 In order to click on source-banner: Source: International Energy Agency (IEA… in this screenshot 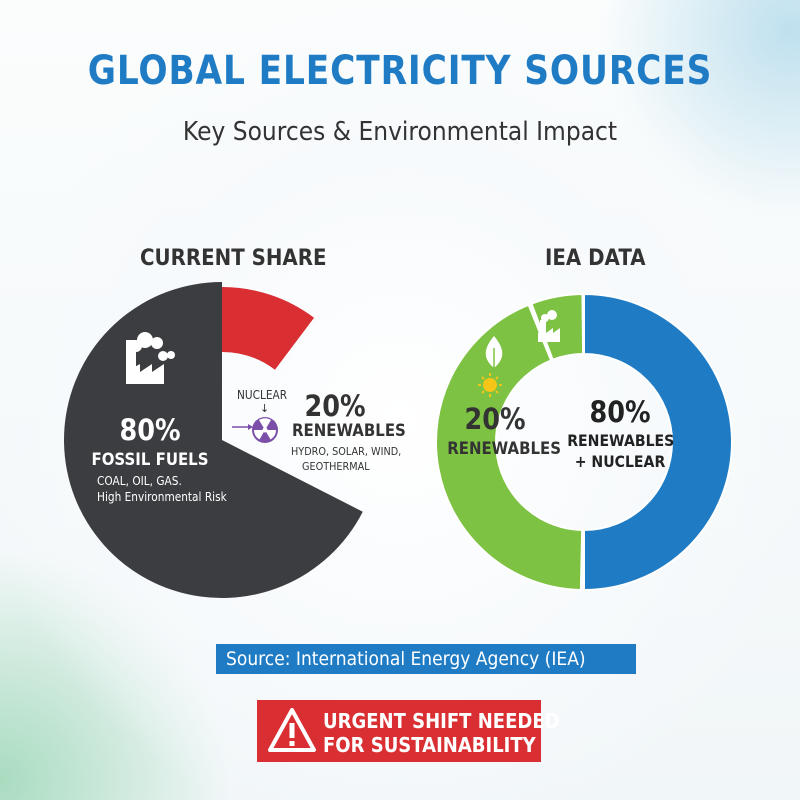, I will do `click(426, 659)`.